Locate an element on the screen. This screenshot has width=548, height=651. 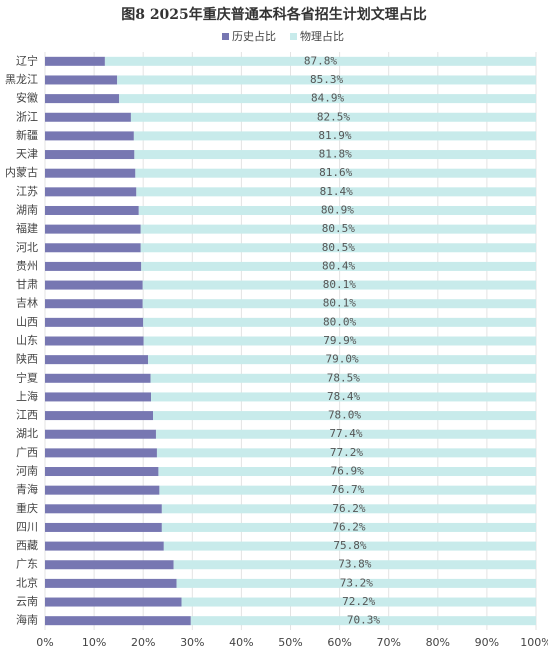
y-tick-label: 北京 is located at coordinates (27, 582).